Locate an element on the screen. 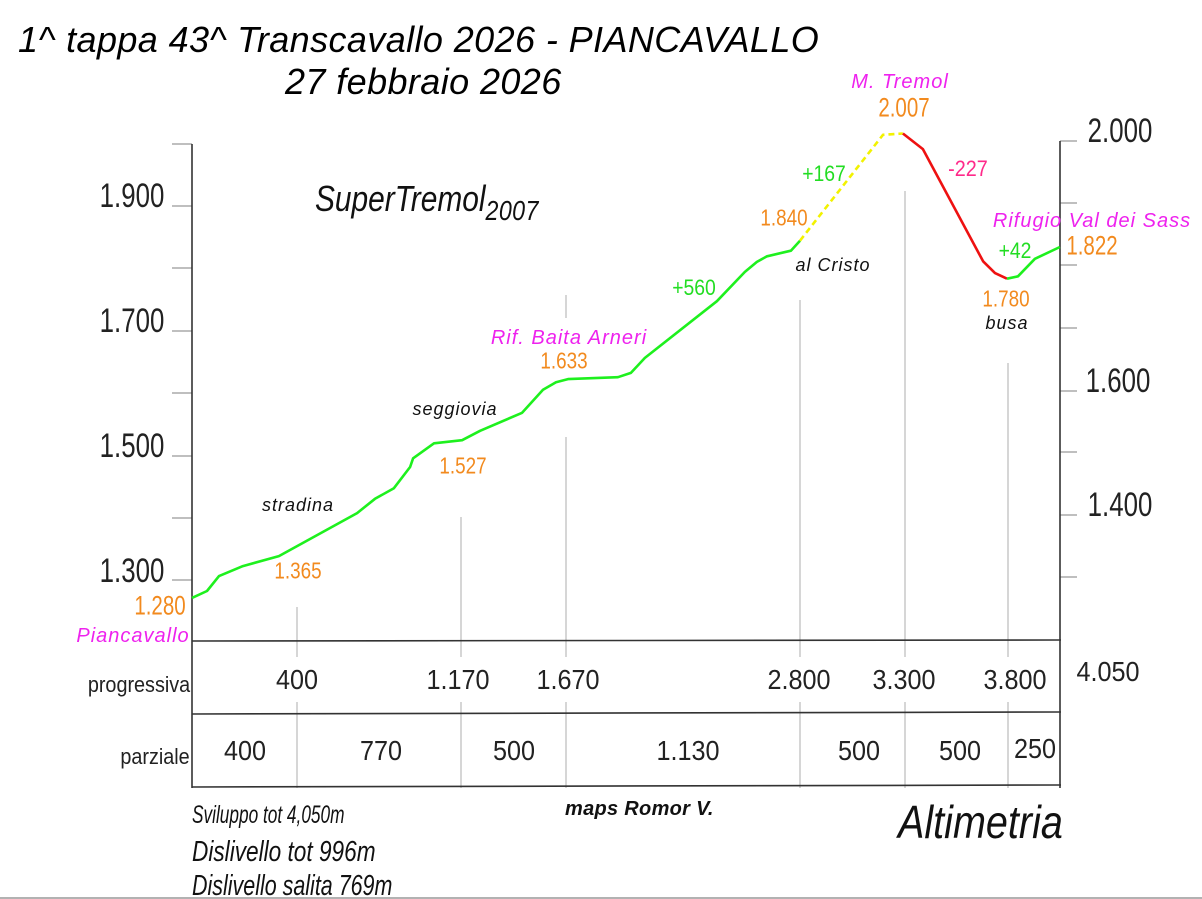 Image resolution: width=1202 pixels, height=899 pixels. stat-dislivello-salita: Dislivello salita 769m is located at coordinates (292, 884).